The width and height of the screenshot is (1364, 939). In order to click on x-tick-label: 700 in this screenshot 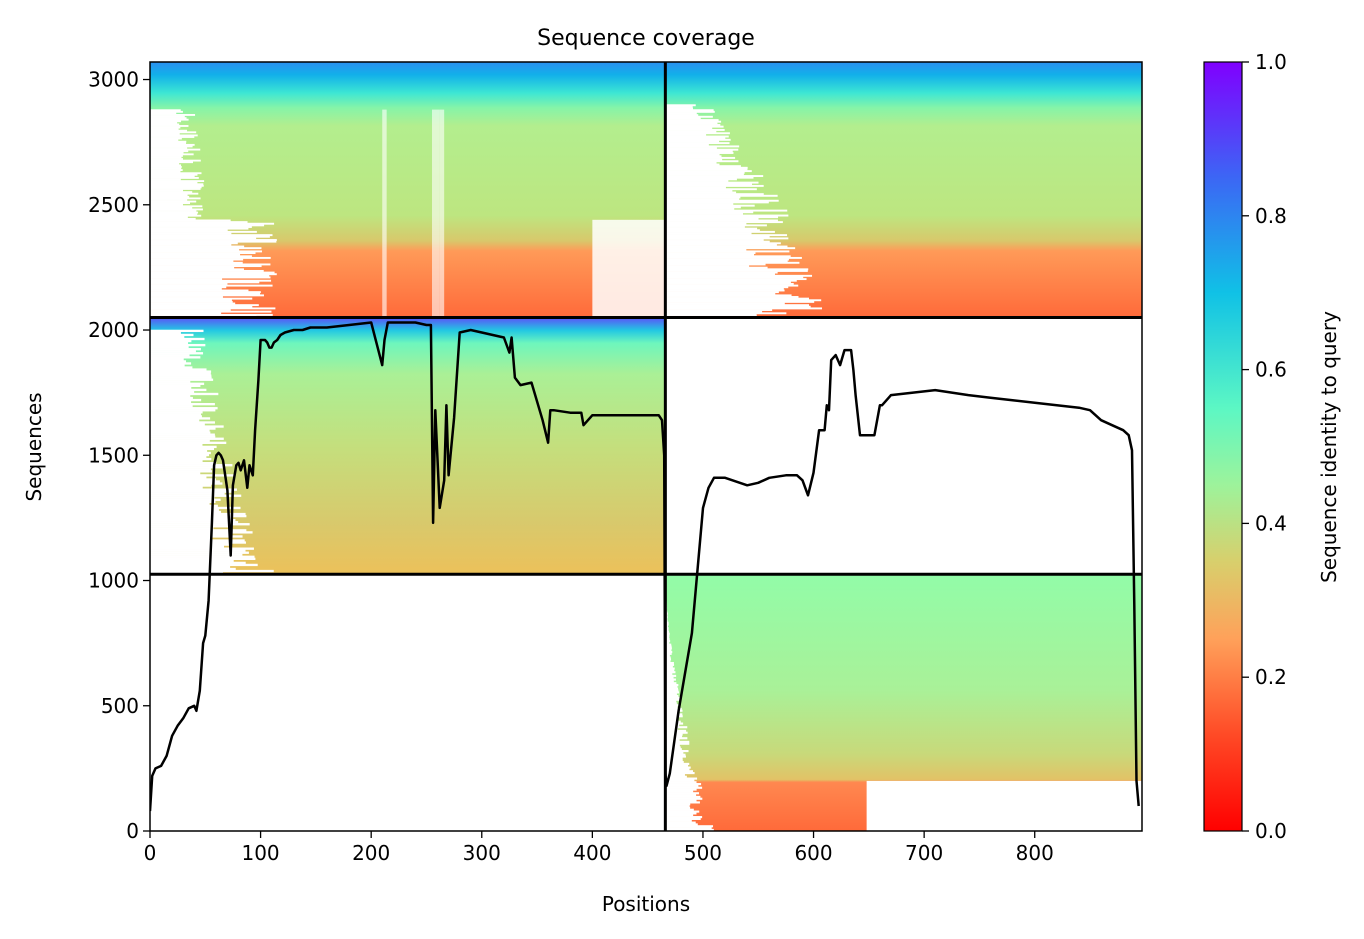, I will do `click(924, 853)`.